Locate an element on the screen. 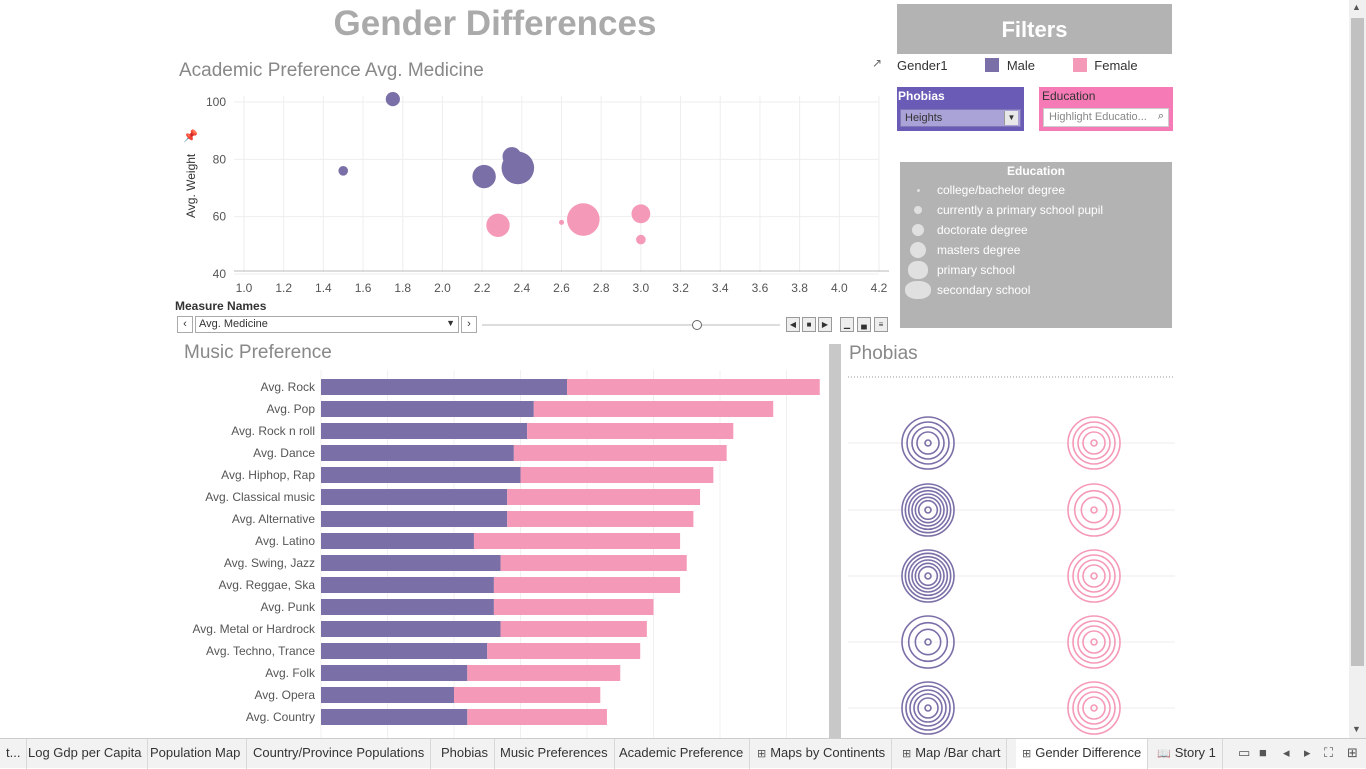  pin-icon: 📌 is located at coordinates (190, 135).